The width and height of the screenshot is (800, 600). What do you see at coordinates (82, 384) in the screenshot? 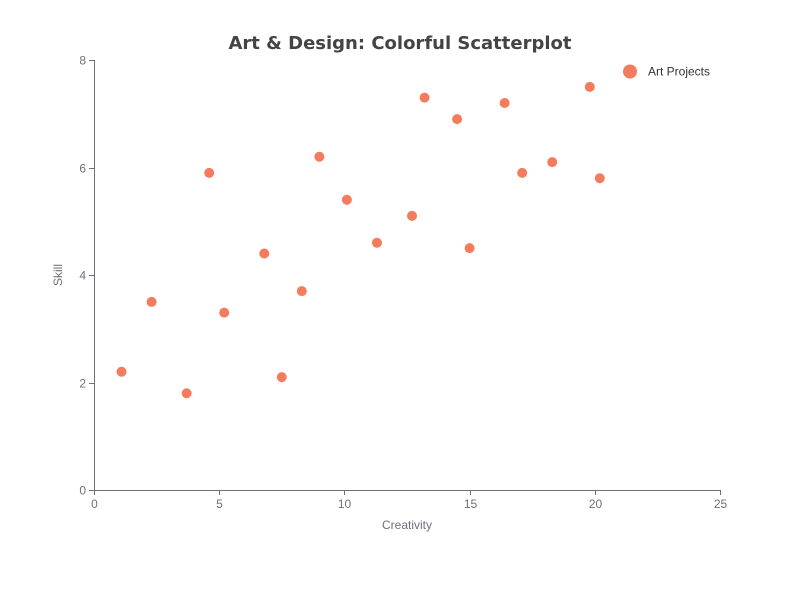
I see `y-tick-label: 2` at bounding box center [82, 384].